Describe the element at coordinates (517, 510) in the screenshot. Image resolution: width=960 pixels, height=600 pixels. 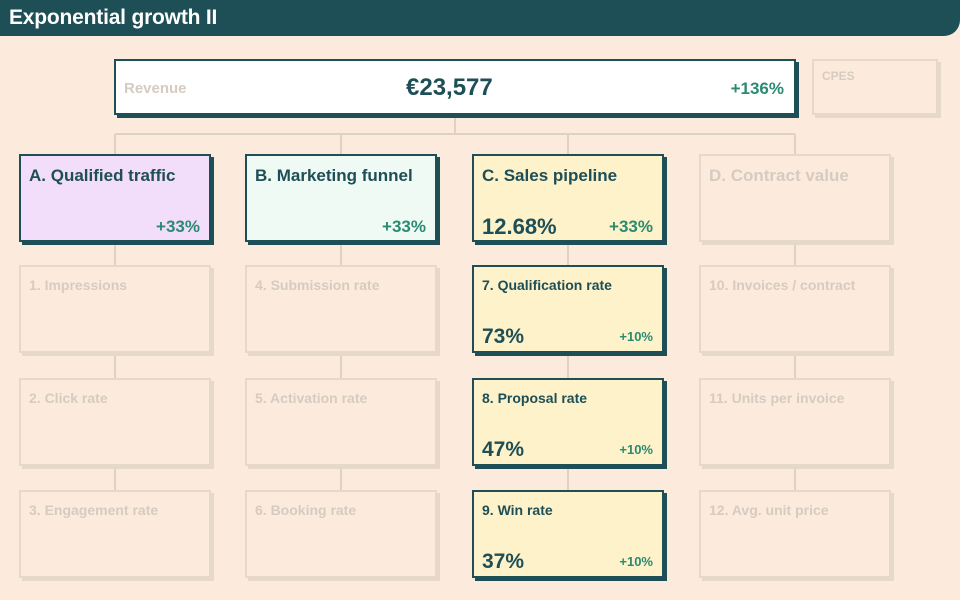
I see `metric-label: 9. Win rate` at that location.